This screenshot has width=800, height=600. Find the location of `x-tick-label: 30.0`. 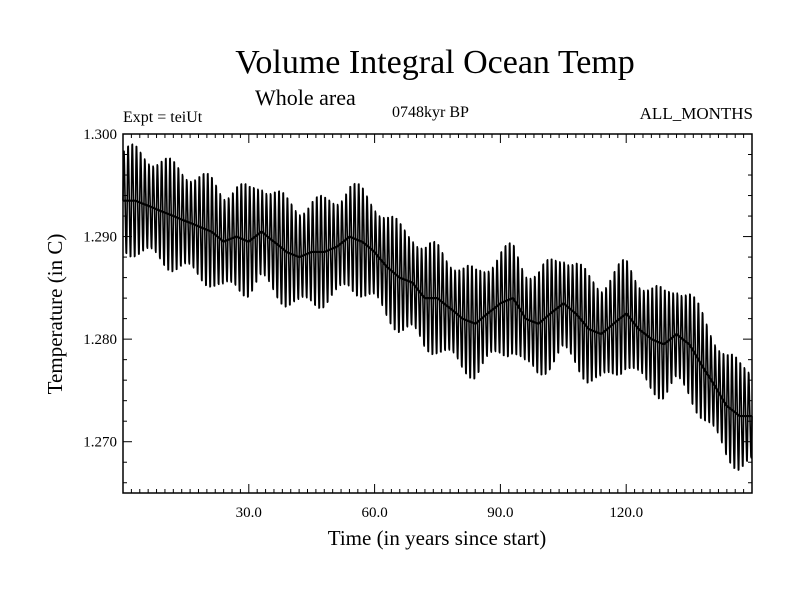

x-tick-label: 30.0 is located at coordinates (249, 513).